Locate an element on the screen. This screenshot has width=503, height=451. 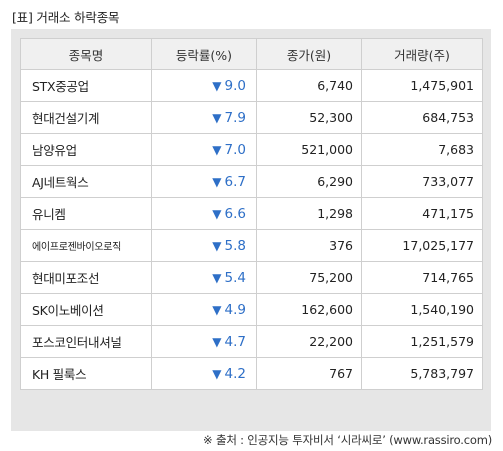
table-row: KH 필룩스 ▼ 4.2 767 5,783,797 is located at coordinates (251, 373).